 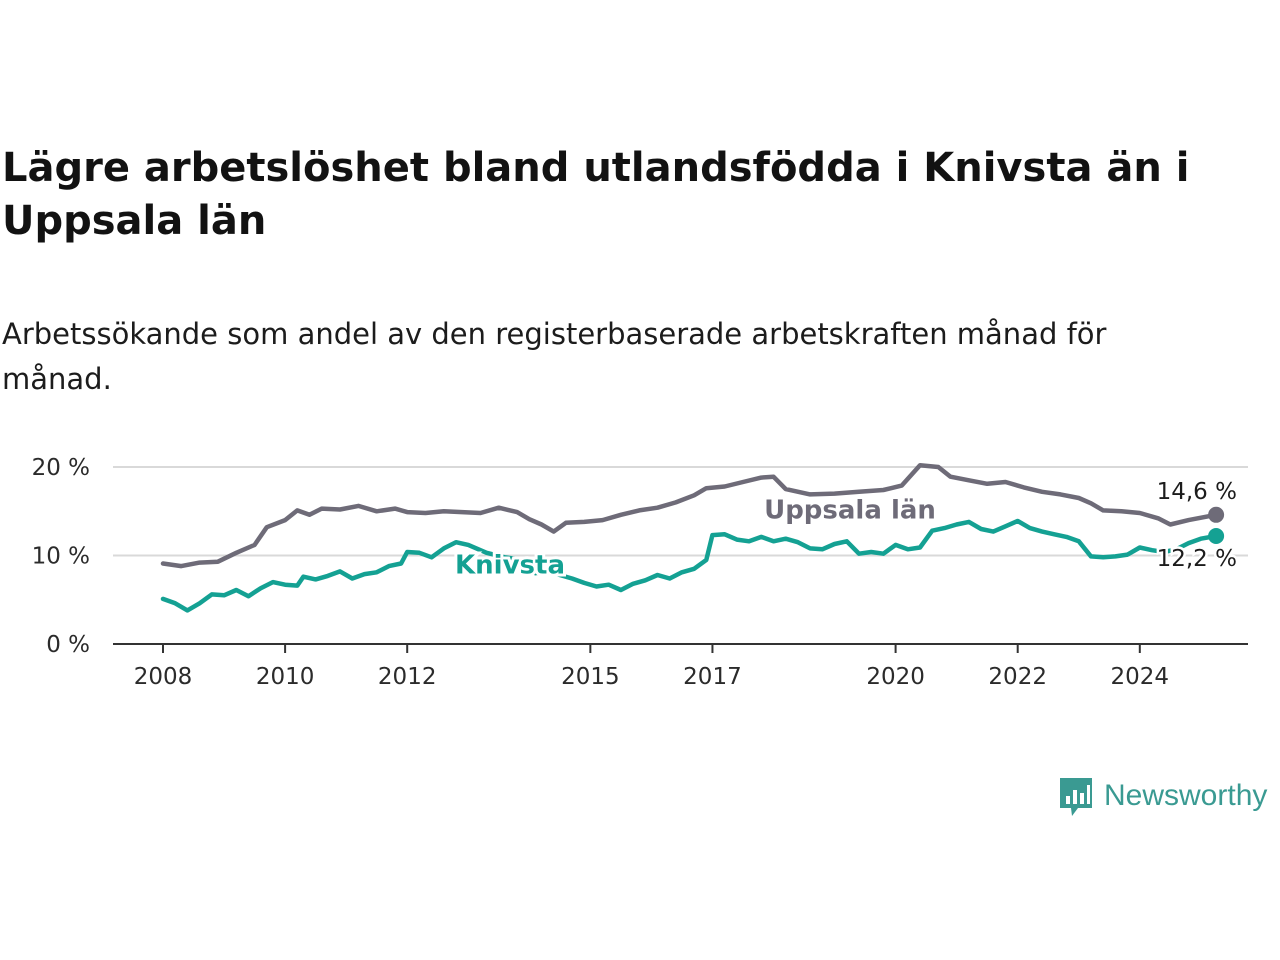 I want to click on x-tick-label: 2015, so click(x=590, y=677).